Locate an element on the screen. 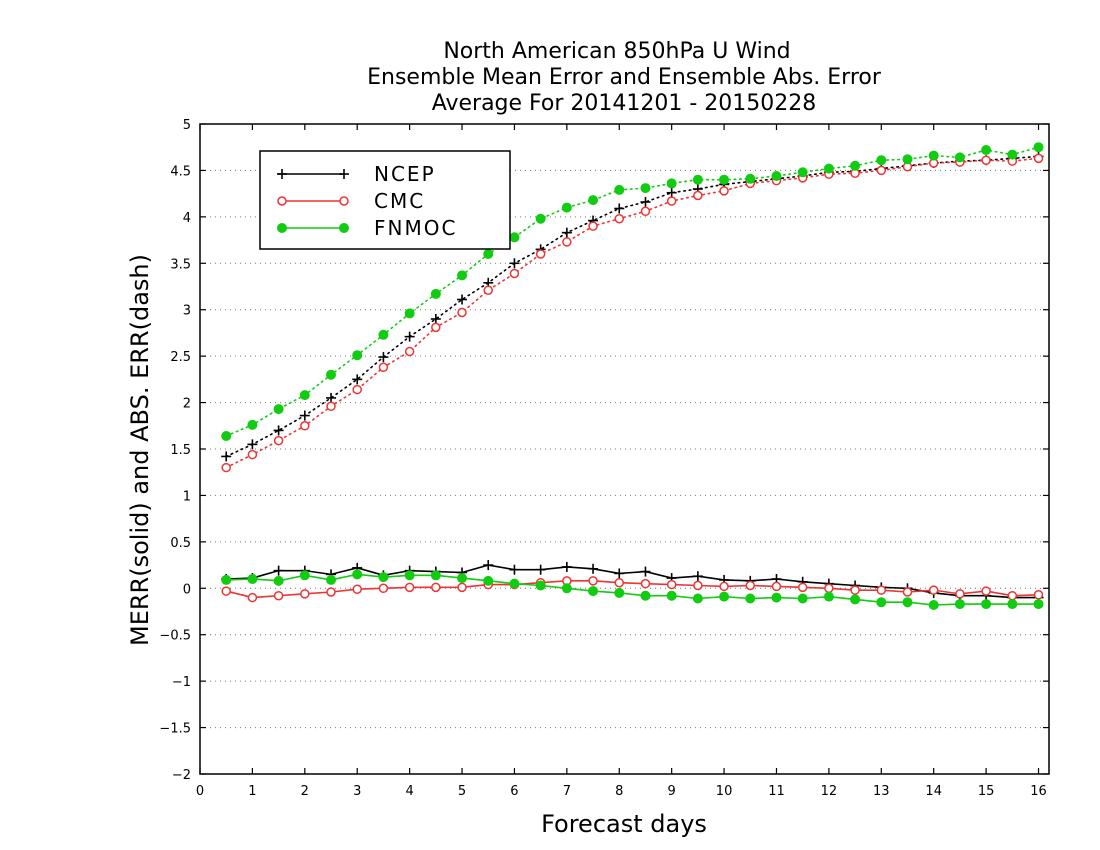 The image size is (1100, 850). x-tick-label: 3 is located at coordinates (357, 791).